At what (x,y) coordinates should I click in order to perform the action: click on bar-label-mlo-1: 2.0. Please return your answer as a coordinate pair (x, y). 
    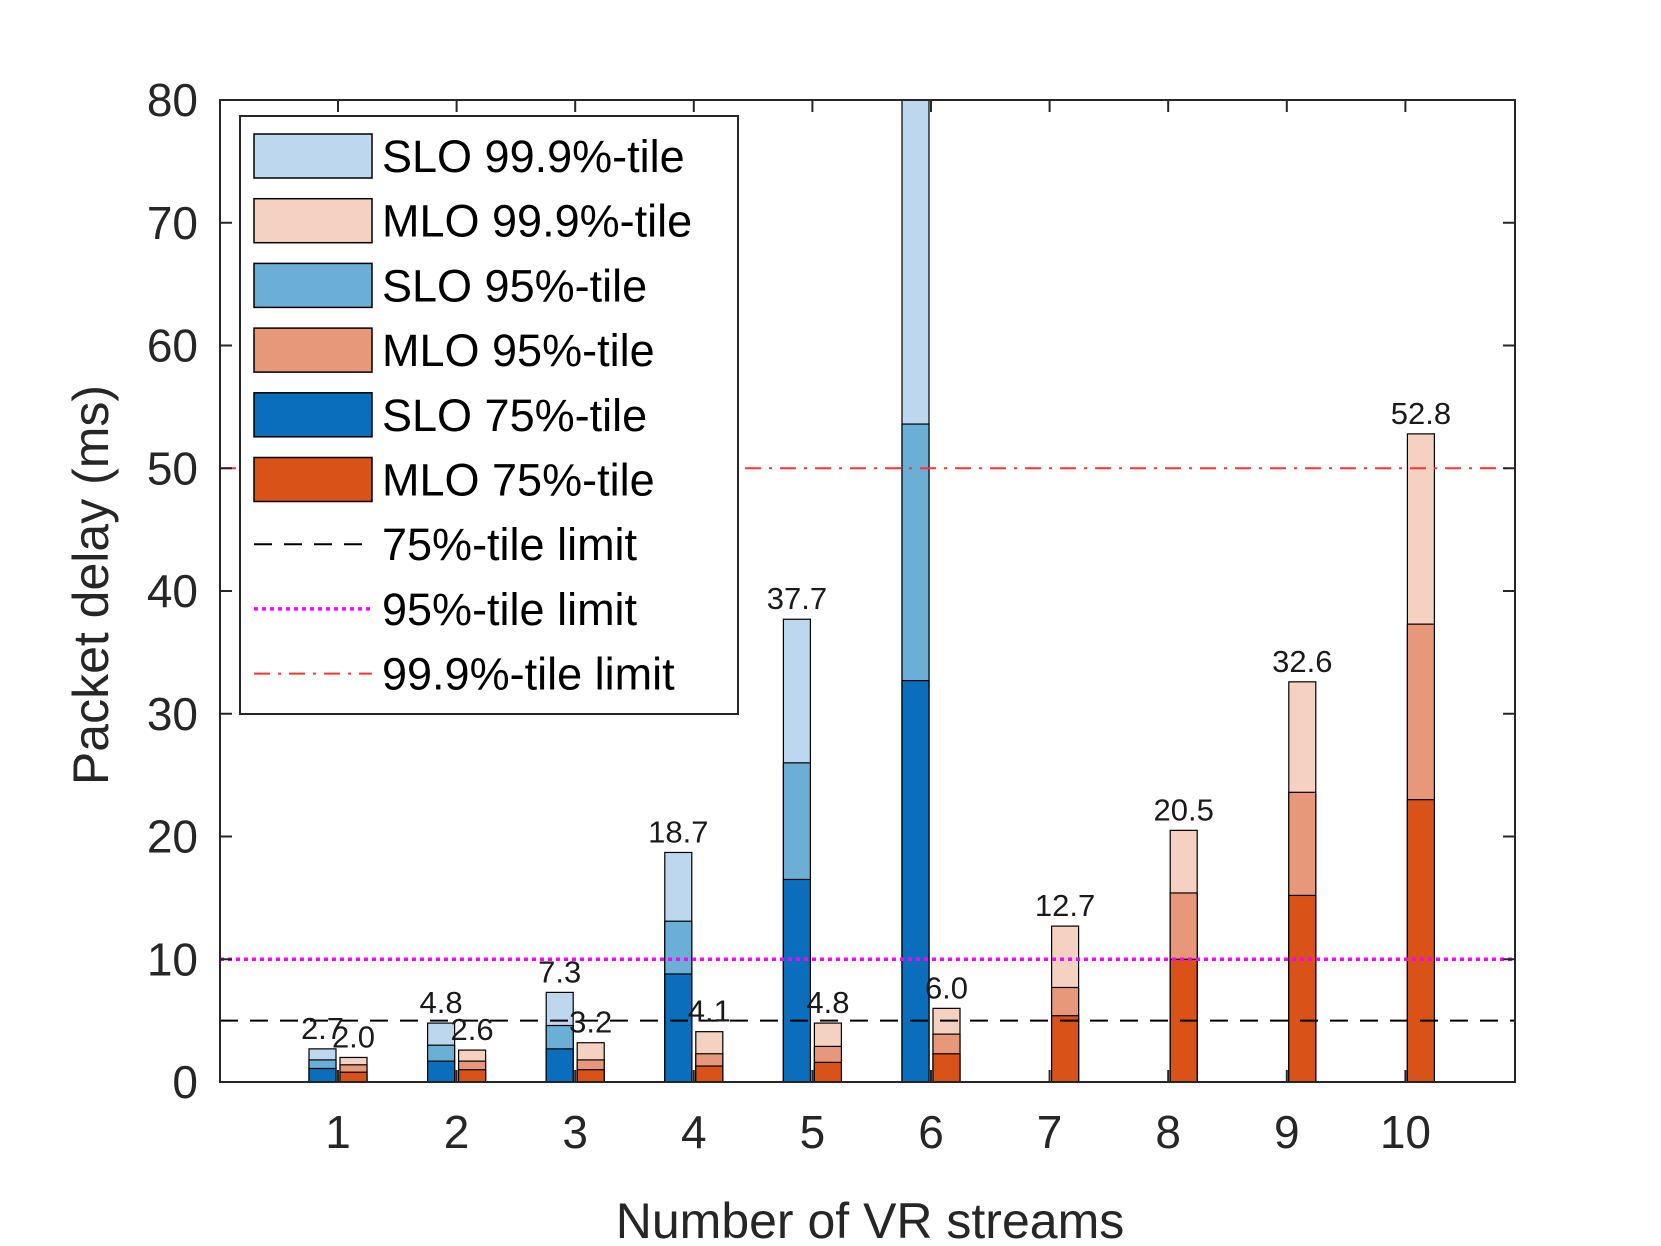
    Looking at the image, I should click on (353, 1036).